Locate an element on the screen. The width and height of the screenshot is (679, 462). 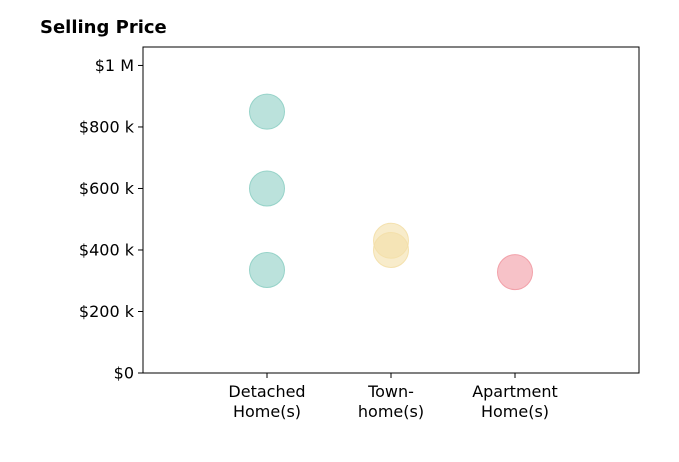
y-tick-label-3: $600 k is located at coordinates (107, 188).